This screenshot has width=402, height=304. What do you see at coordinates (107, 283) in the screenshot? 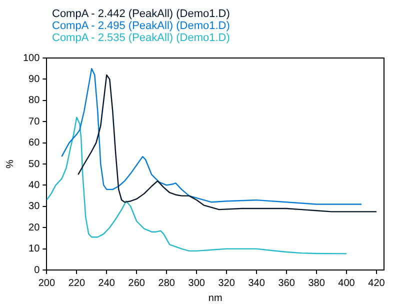
I see `x-tick-label: 240` at bounding box center [107, 283].